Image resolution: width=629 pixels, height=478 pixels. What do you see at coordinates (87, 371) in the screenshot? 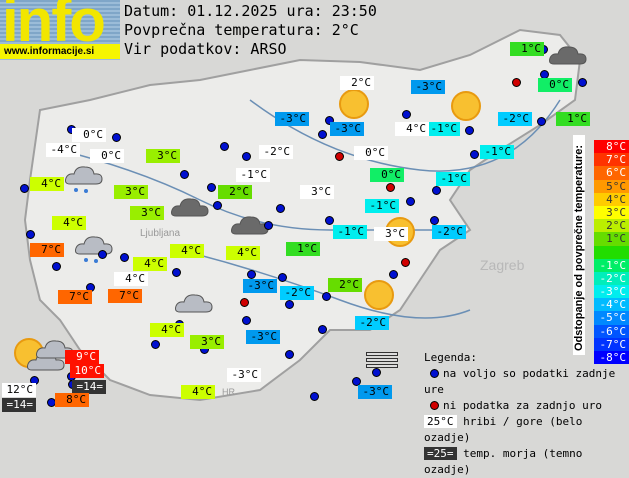
I see `temperature-label-anomaly: 10°C` at bounding box center [87, 371].